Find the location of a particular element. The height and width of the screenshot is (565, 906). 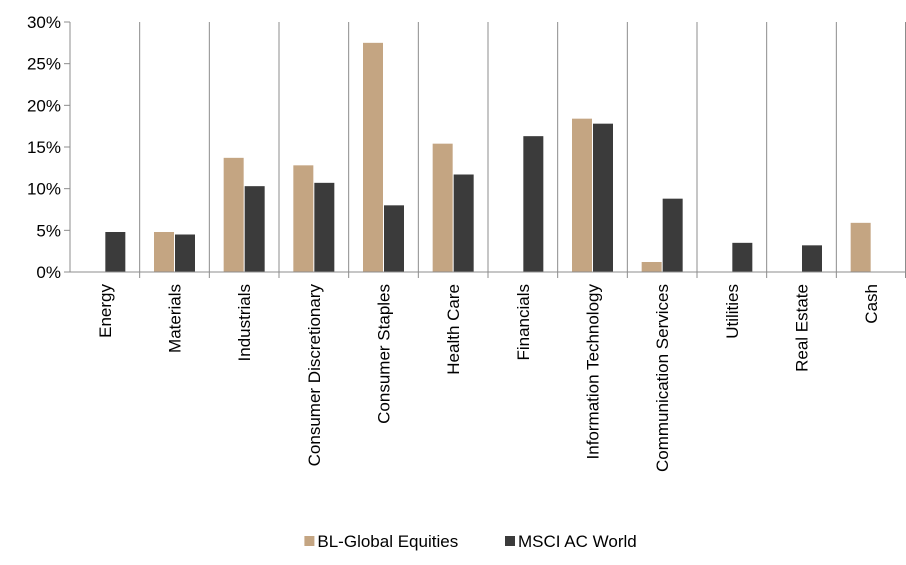

bar-msci-ac-world-real-estate is located at coordinates (812, 258).